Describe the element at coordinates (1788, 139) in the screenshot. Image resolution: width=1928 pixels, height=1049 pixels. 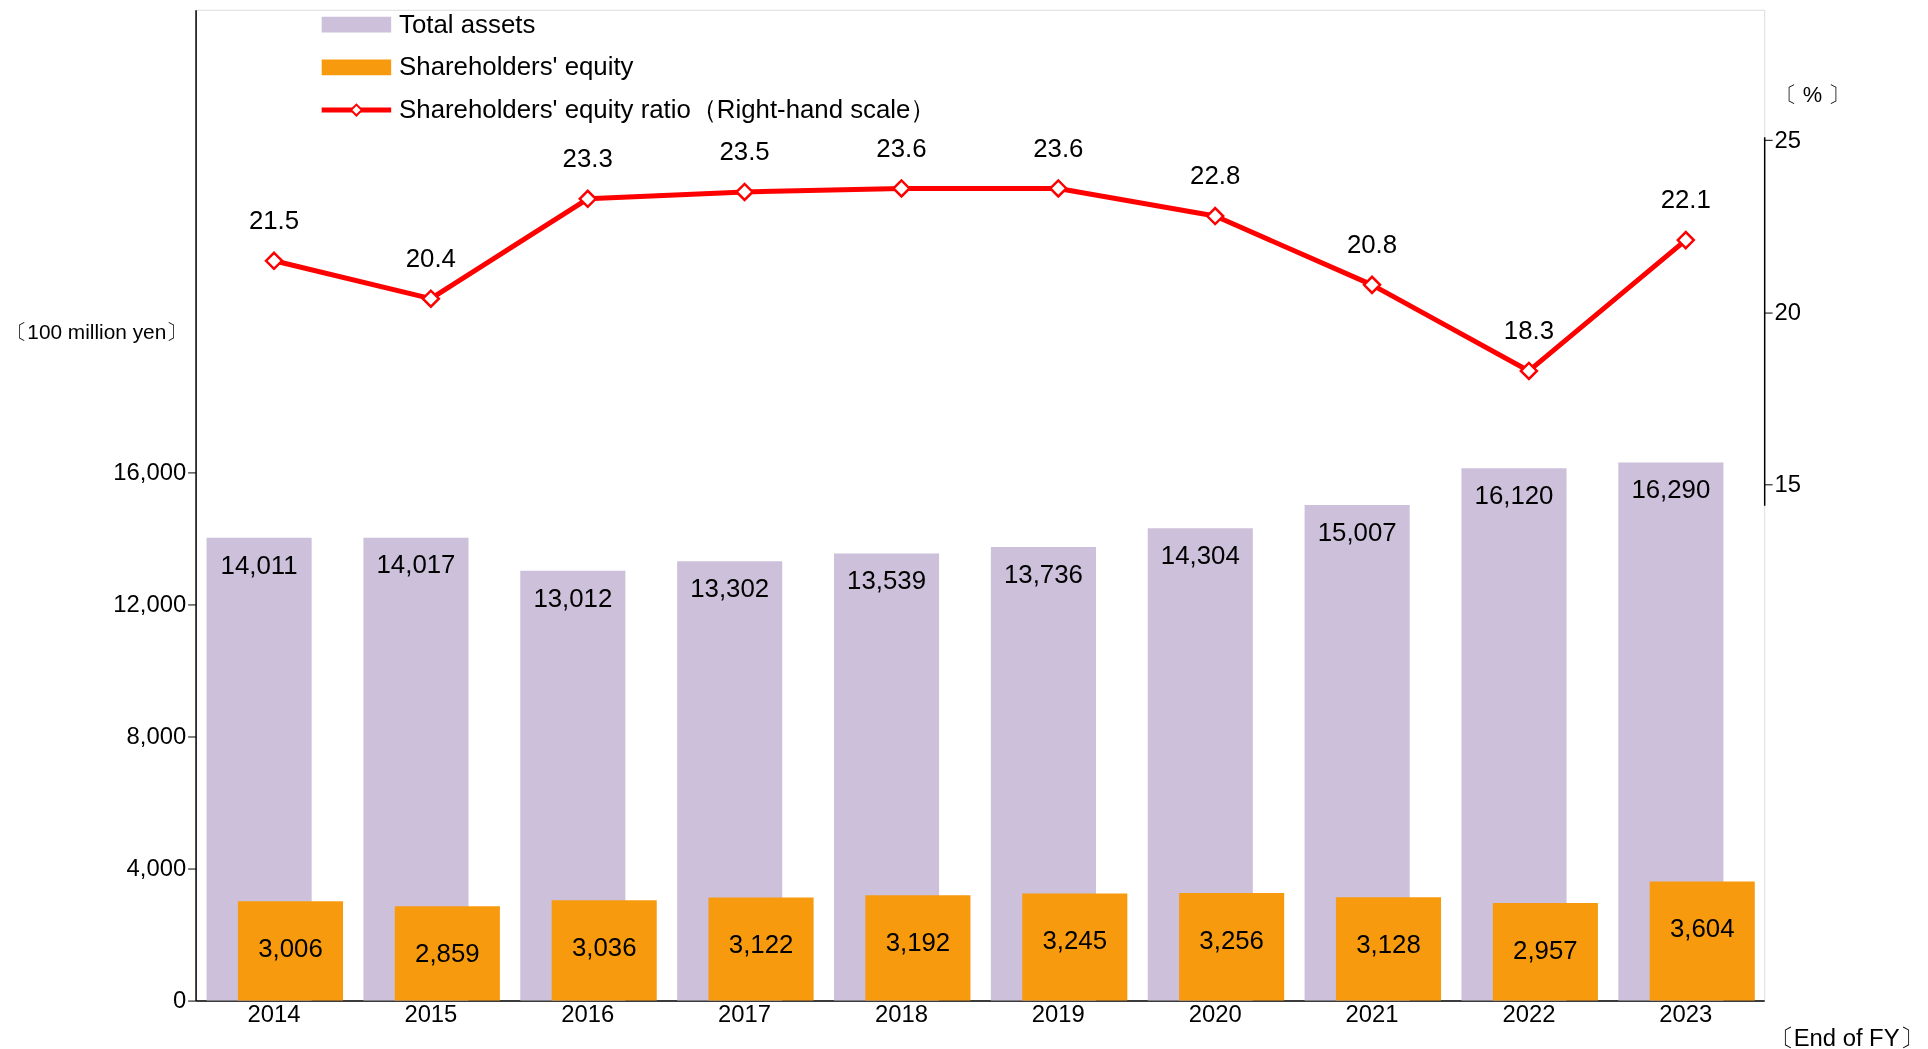
I see `y2-tick-label: 25` at that location.